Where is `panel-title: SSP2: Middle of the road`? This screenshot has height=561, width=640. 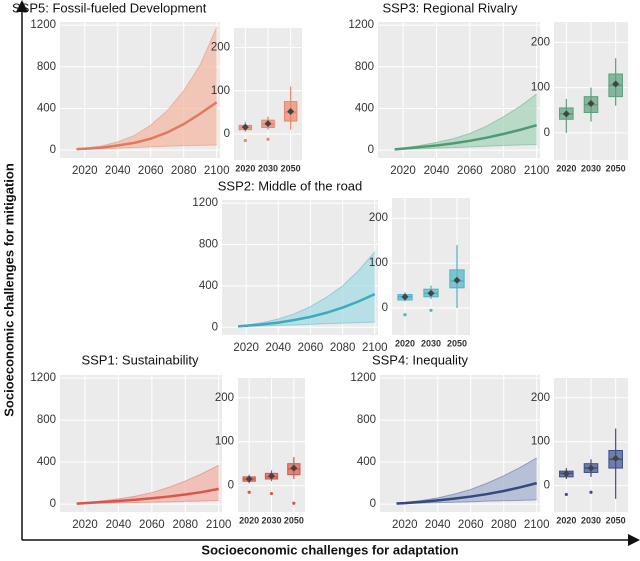 panel-title: SSP2: Middle of the road is located at coordinates (290, 185).